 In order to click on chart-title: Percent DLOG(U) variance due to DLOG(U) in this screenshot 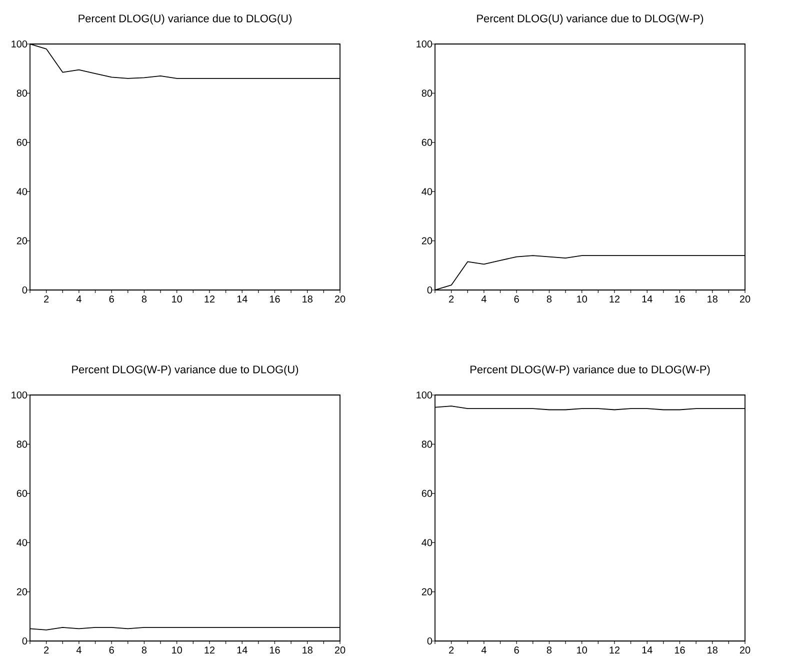, I will do `click(185, 19)`.